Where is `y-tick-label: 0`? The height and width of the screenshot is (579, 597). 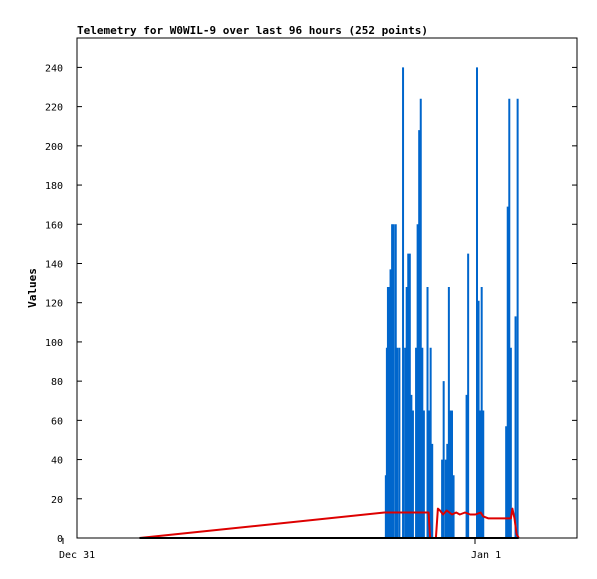 y-tick-label: 0 is located at coordinates (60, 539).